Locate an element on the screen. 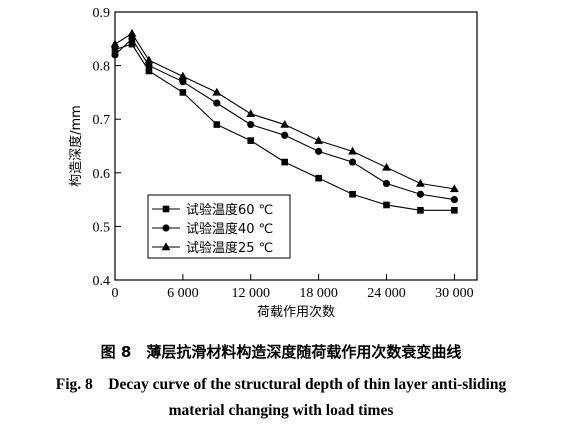  x-tick-label: 24 000 is located at coordinates (386, 293).